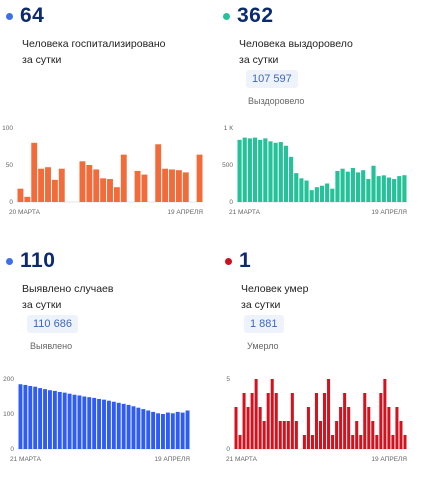 This screenshot has height=477, width=430. Describe the element at coordinates (228, 379) in the screenshot. I see `y-tick-label: 5` at that location.